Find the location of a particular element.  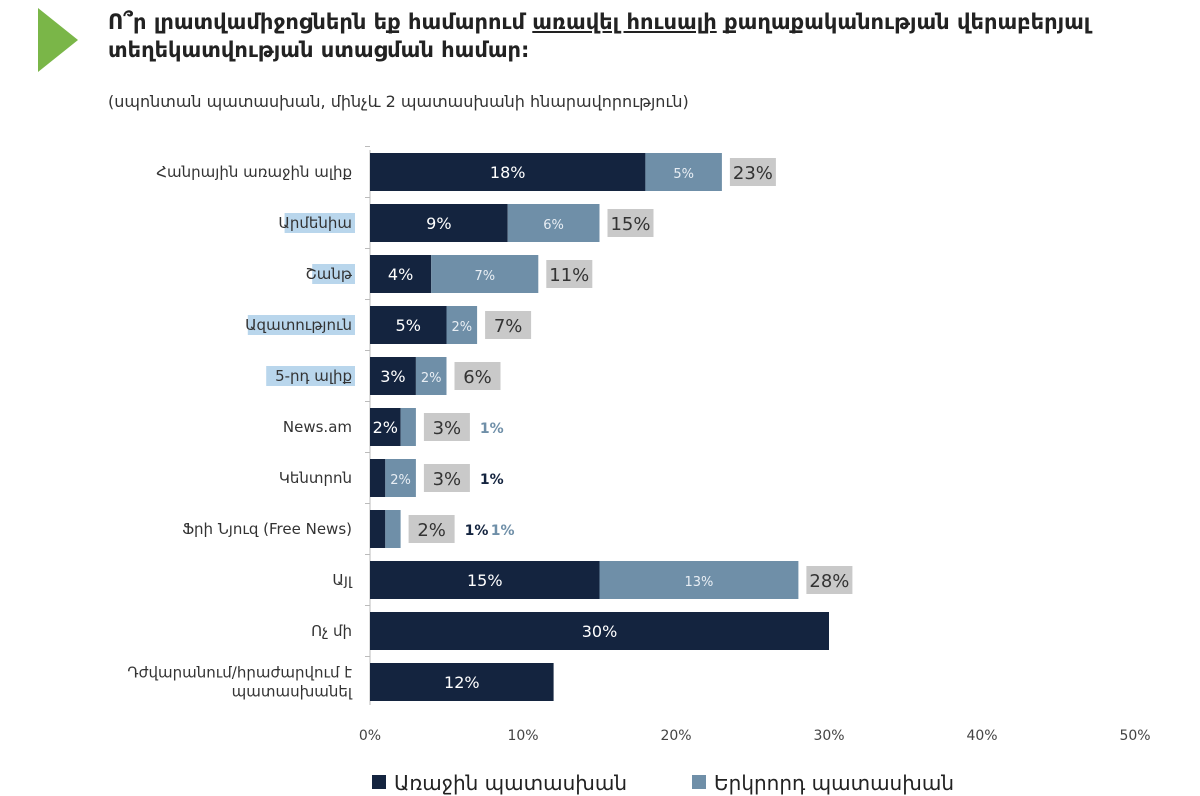

category-label: Շանթ is located at coordinates (328, 274).